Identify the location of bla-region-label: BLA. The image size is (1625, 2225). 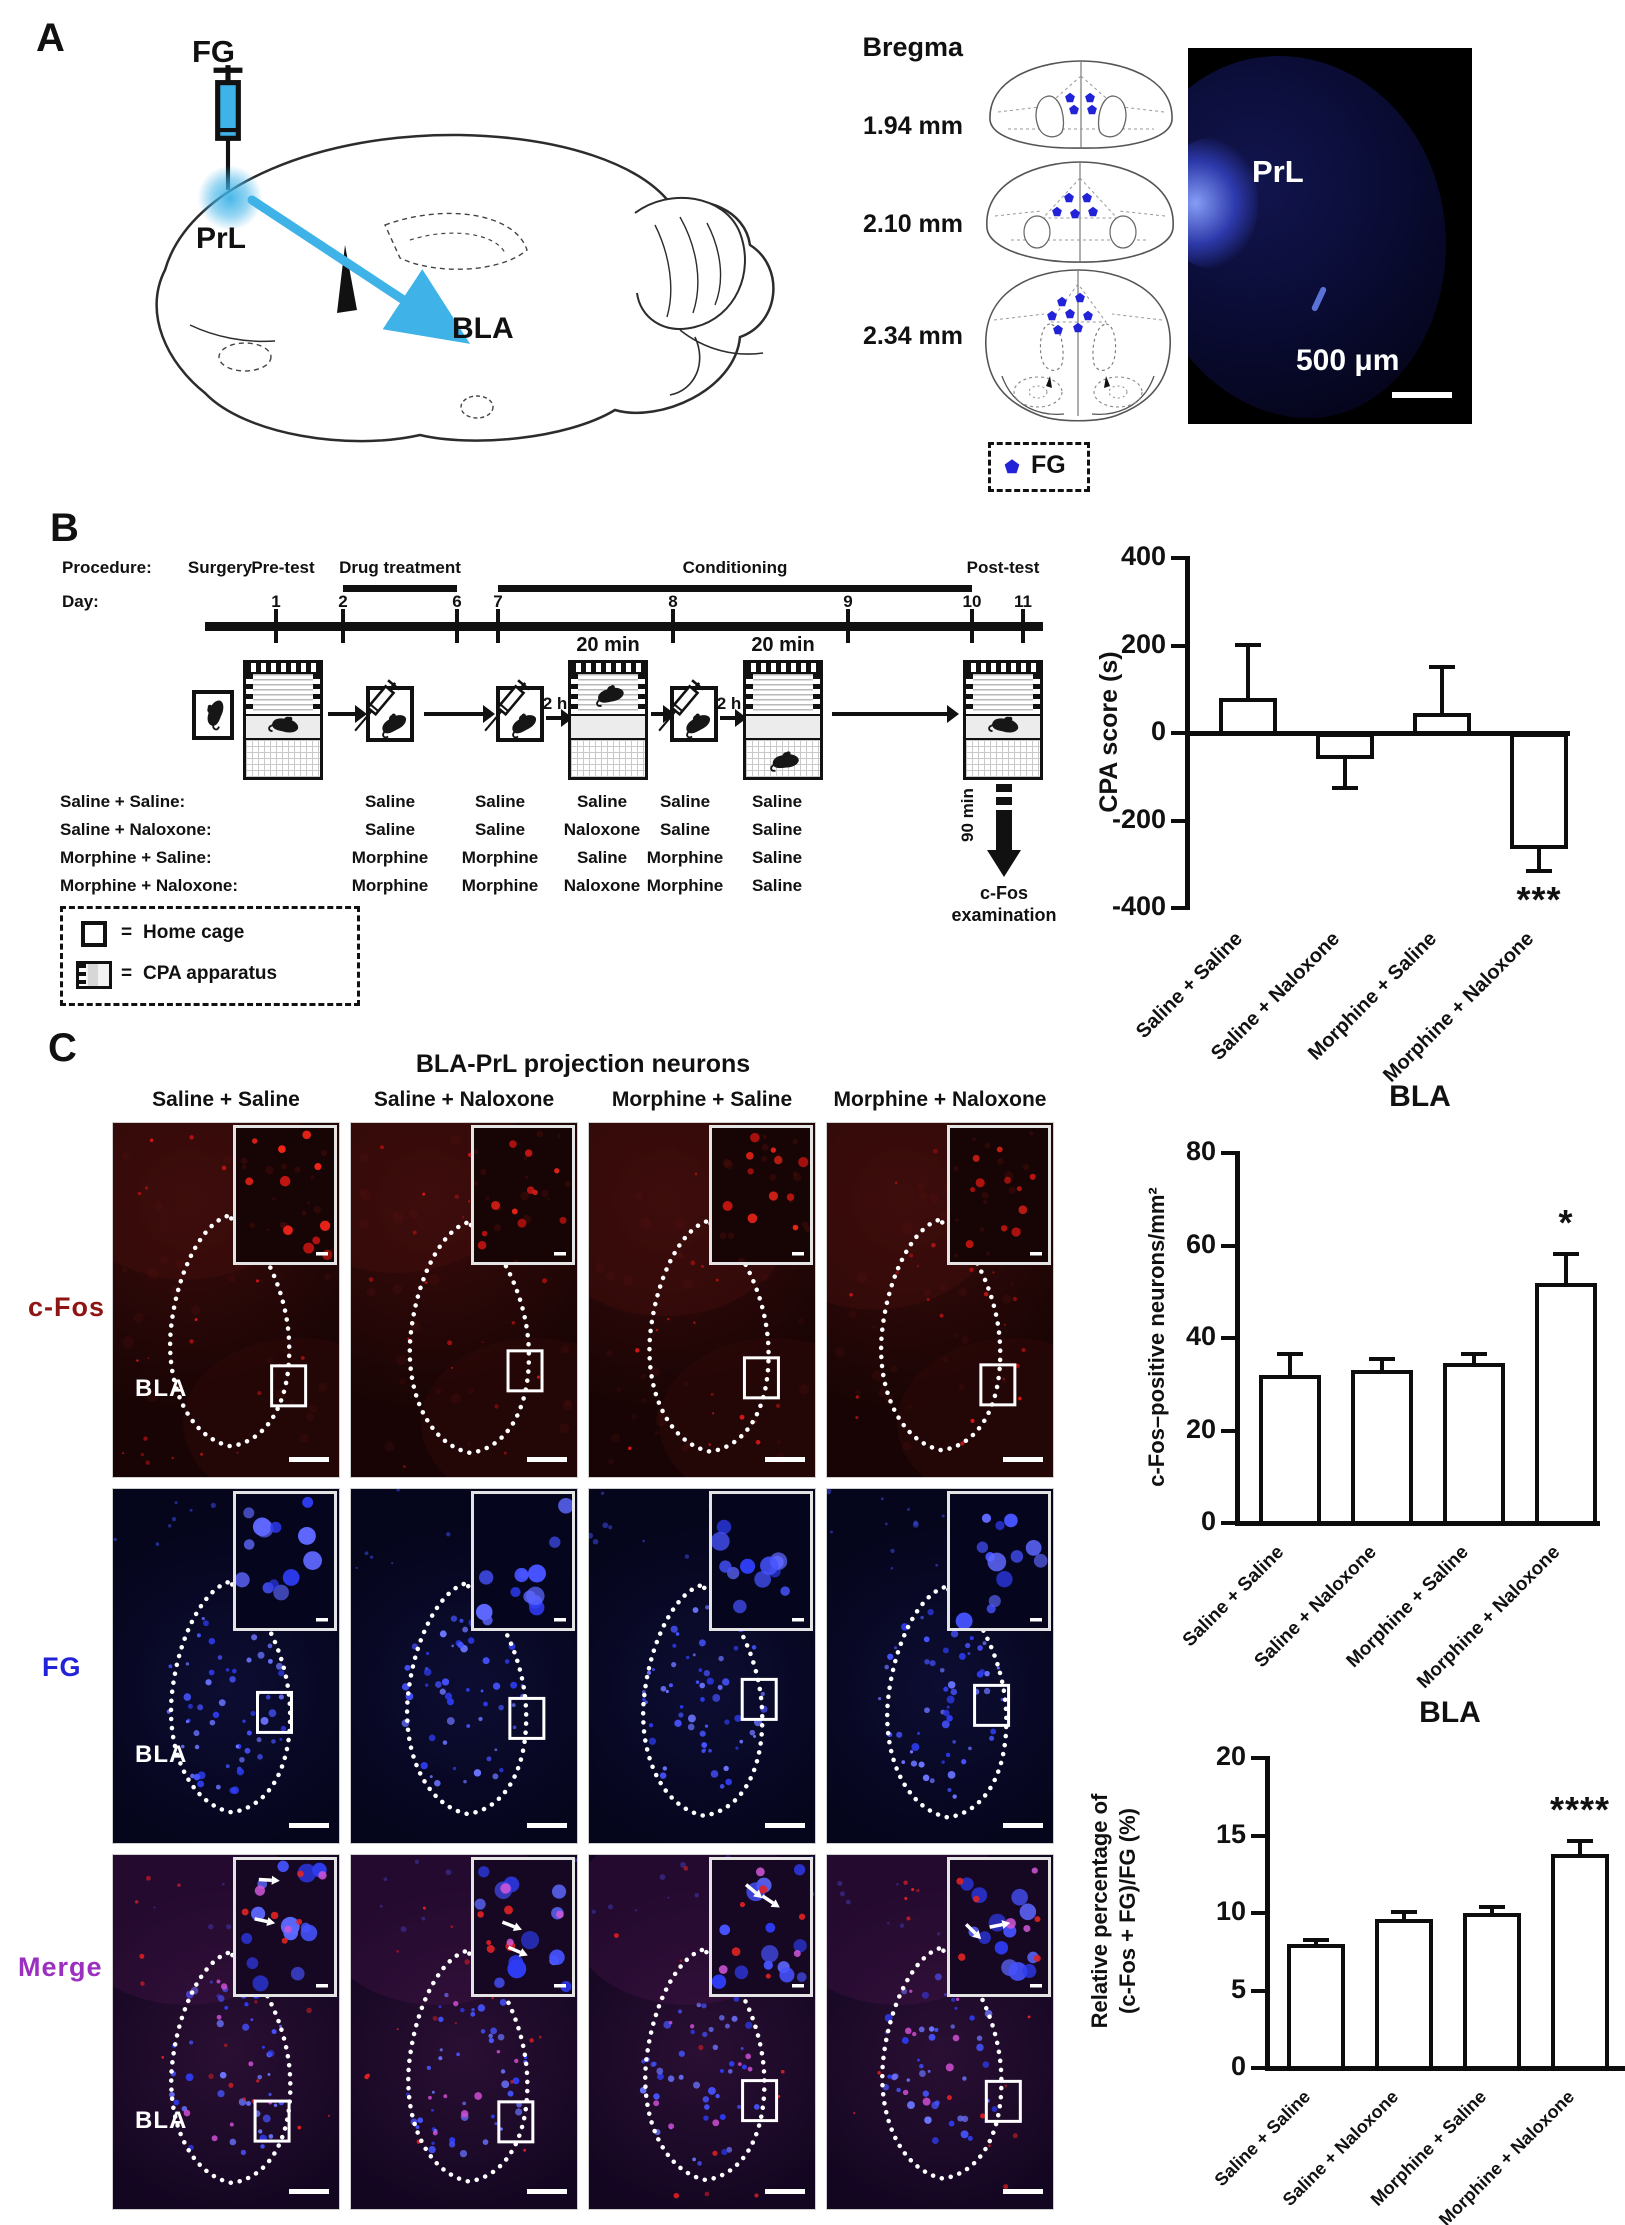
(161, 1754).